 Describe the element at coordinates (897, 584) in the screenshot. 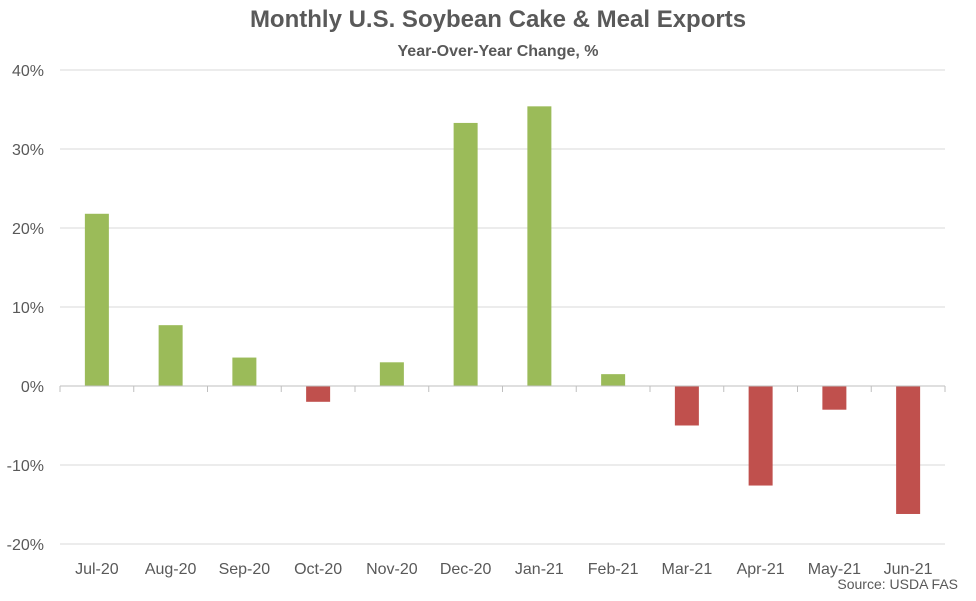

I see `source-note: Source: USDA FAS` at that location.